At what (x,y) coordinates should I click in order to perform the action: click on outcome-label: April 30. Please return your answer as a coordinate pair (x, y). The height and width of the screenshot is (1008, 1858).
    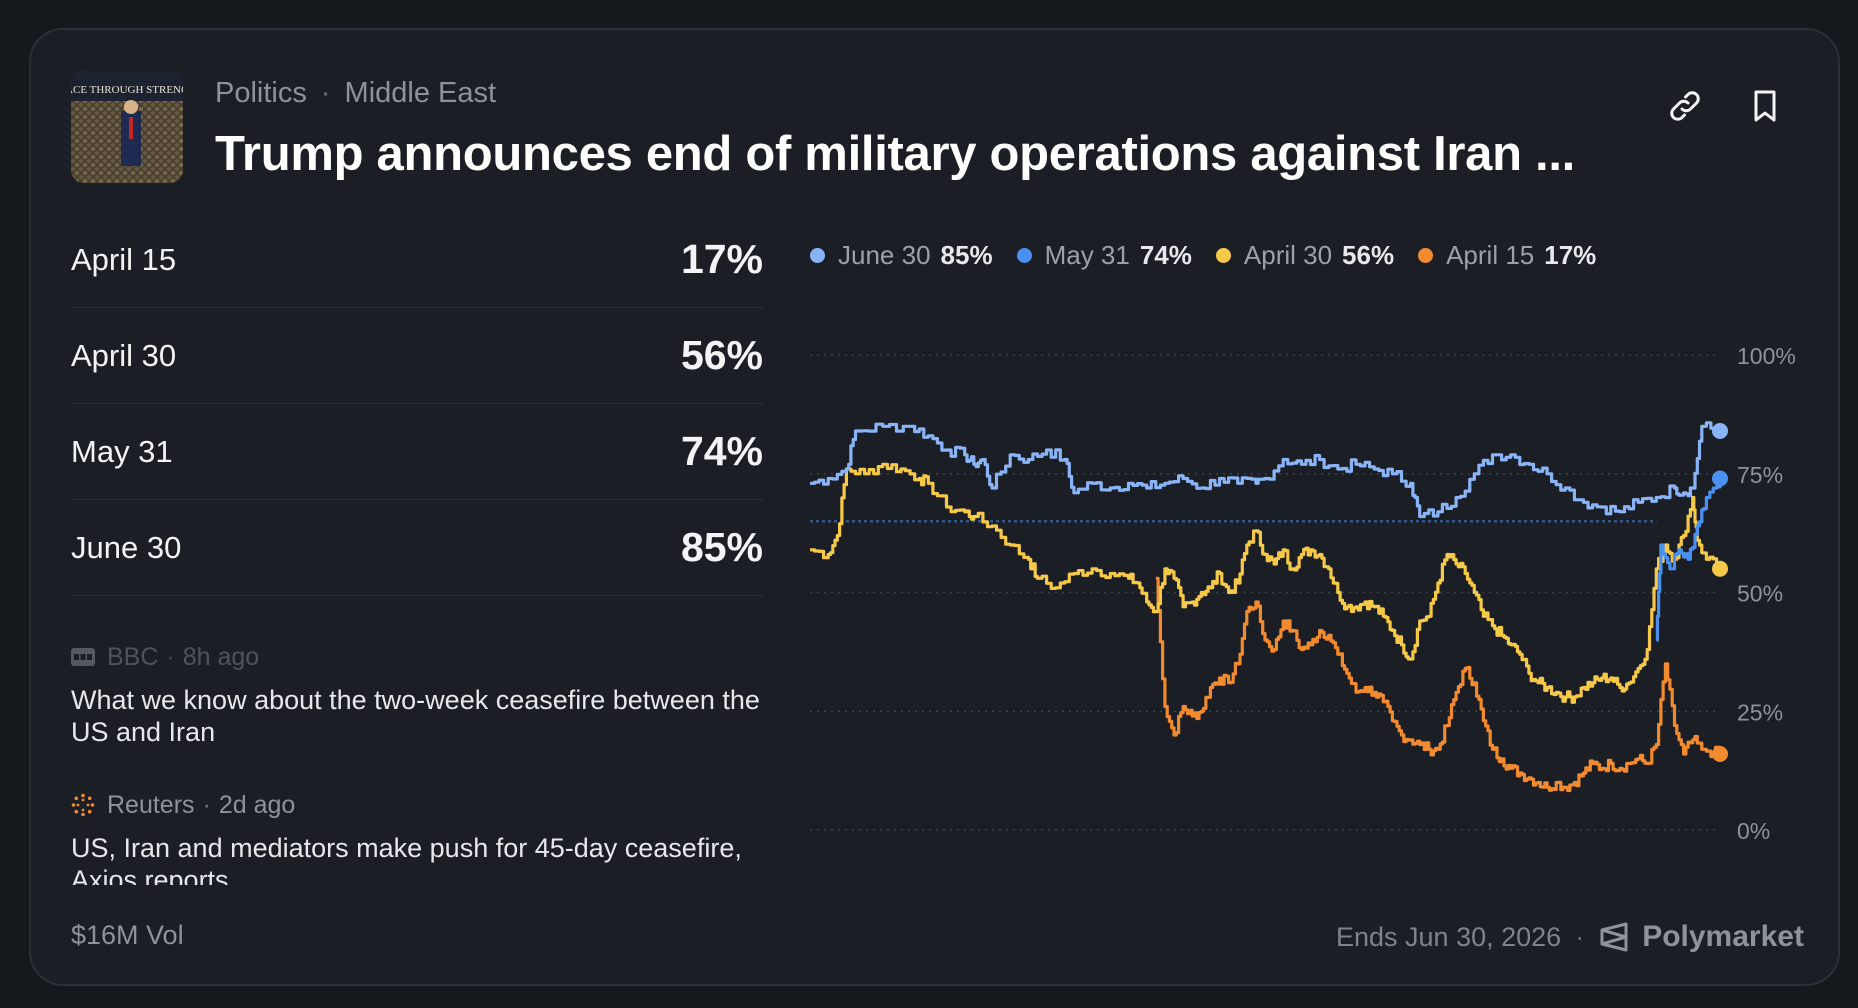
    Looking at the image, I should click on (124, 355).